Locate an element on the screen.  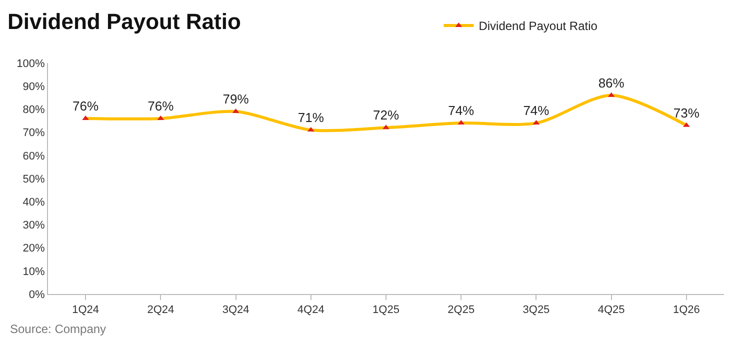
y-tick-label: 0% is located at coordinates (37, 294).